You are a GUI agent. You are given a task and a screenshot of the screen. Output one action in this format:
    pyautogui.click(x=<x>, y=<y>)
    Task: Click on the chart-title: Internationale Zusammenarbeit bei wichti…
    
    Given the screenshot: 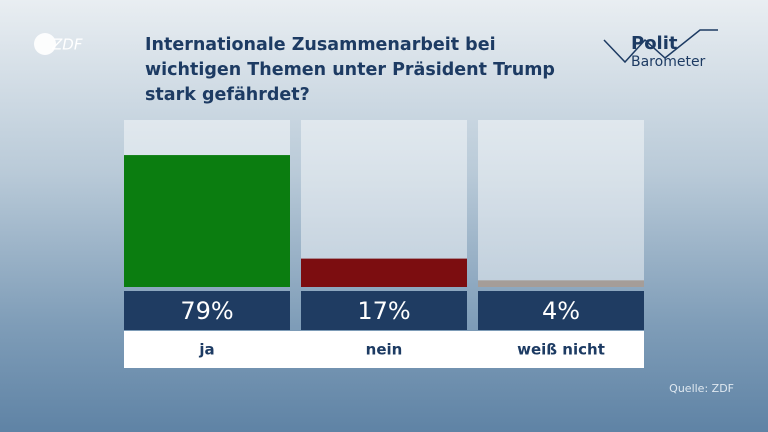 What is the action you would take?
    pyautogui.click(x=350, y=70)
    